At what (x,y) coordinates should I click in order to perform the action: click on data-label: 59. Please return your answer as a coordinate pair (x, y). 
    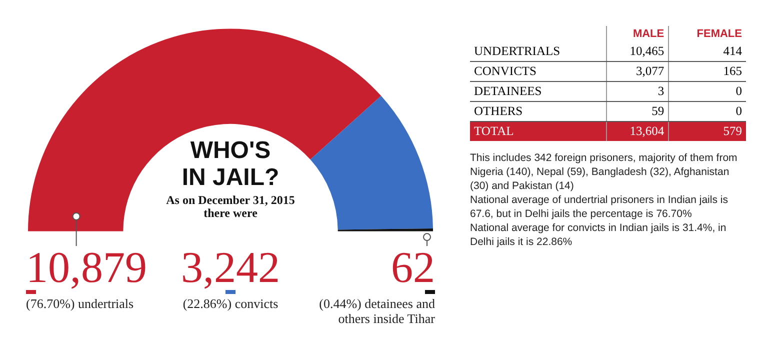
    Looking at the image, I should click on (637, 112).